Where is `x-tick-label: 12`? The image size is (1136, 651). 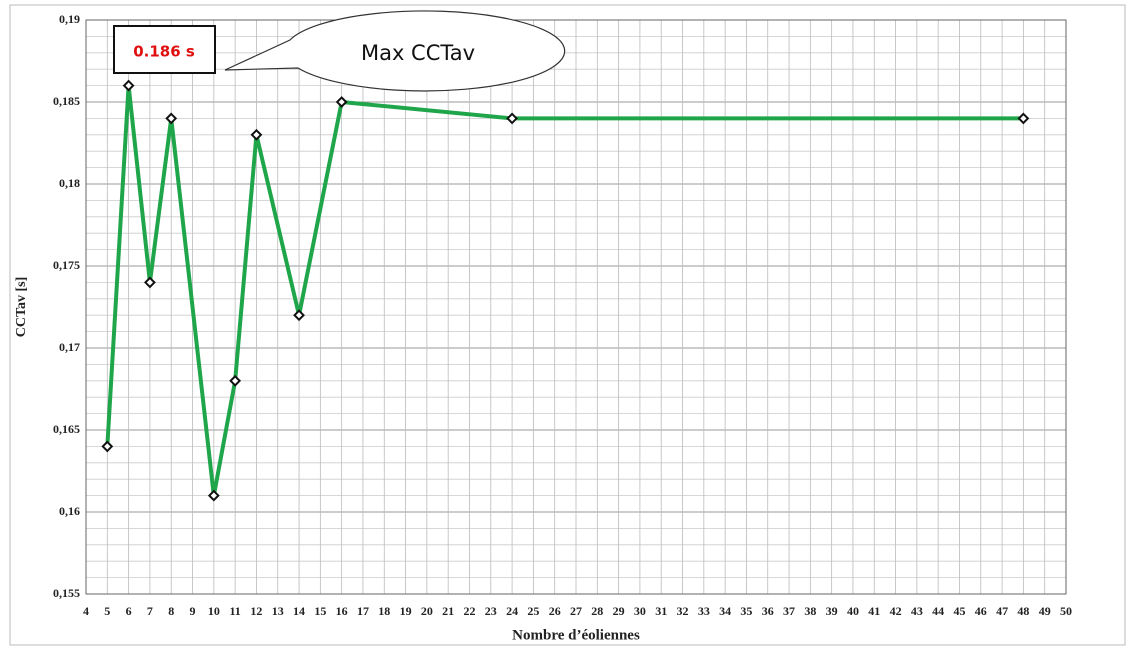 x-tick-label: 12 is located at coordinates (256, 611).